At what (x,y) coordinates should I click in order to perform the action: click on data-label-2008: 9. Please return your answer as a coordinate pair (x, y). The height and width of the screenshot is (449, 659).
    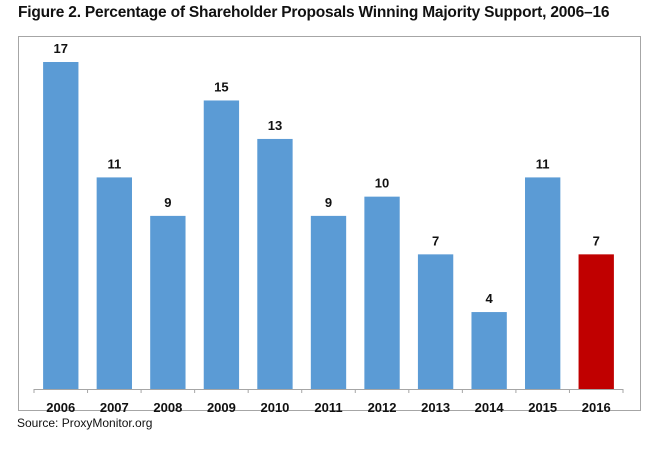
    Looking at the image, I should click on (167, 202).